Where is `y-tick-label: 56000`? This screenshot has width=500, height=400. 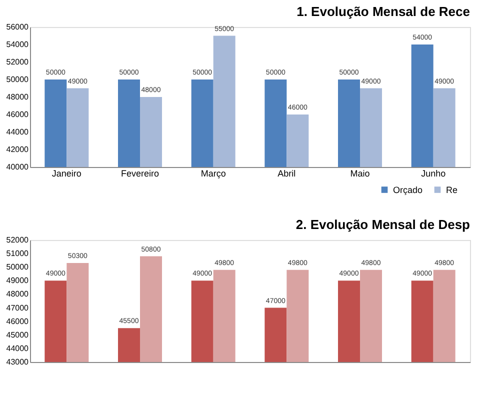 y-tick-label: 56000 is located at coordinates (18, 27).